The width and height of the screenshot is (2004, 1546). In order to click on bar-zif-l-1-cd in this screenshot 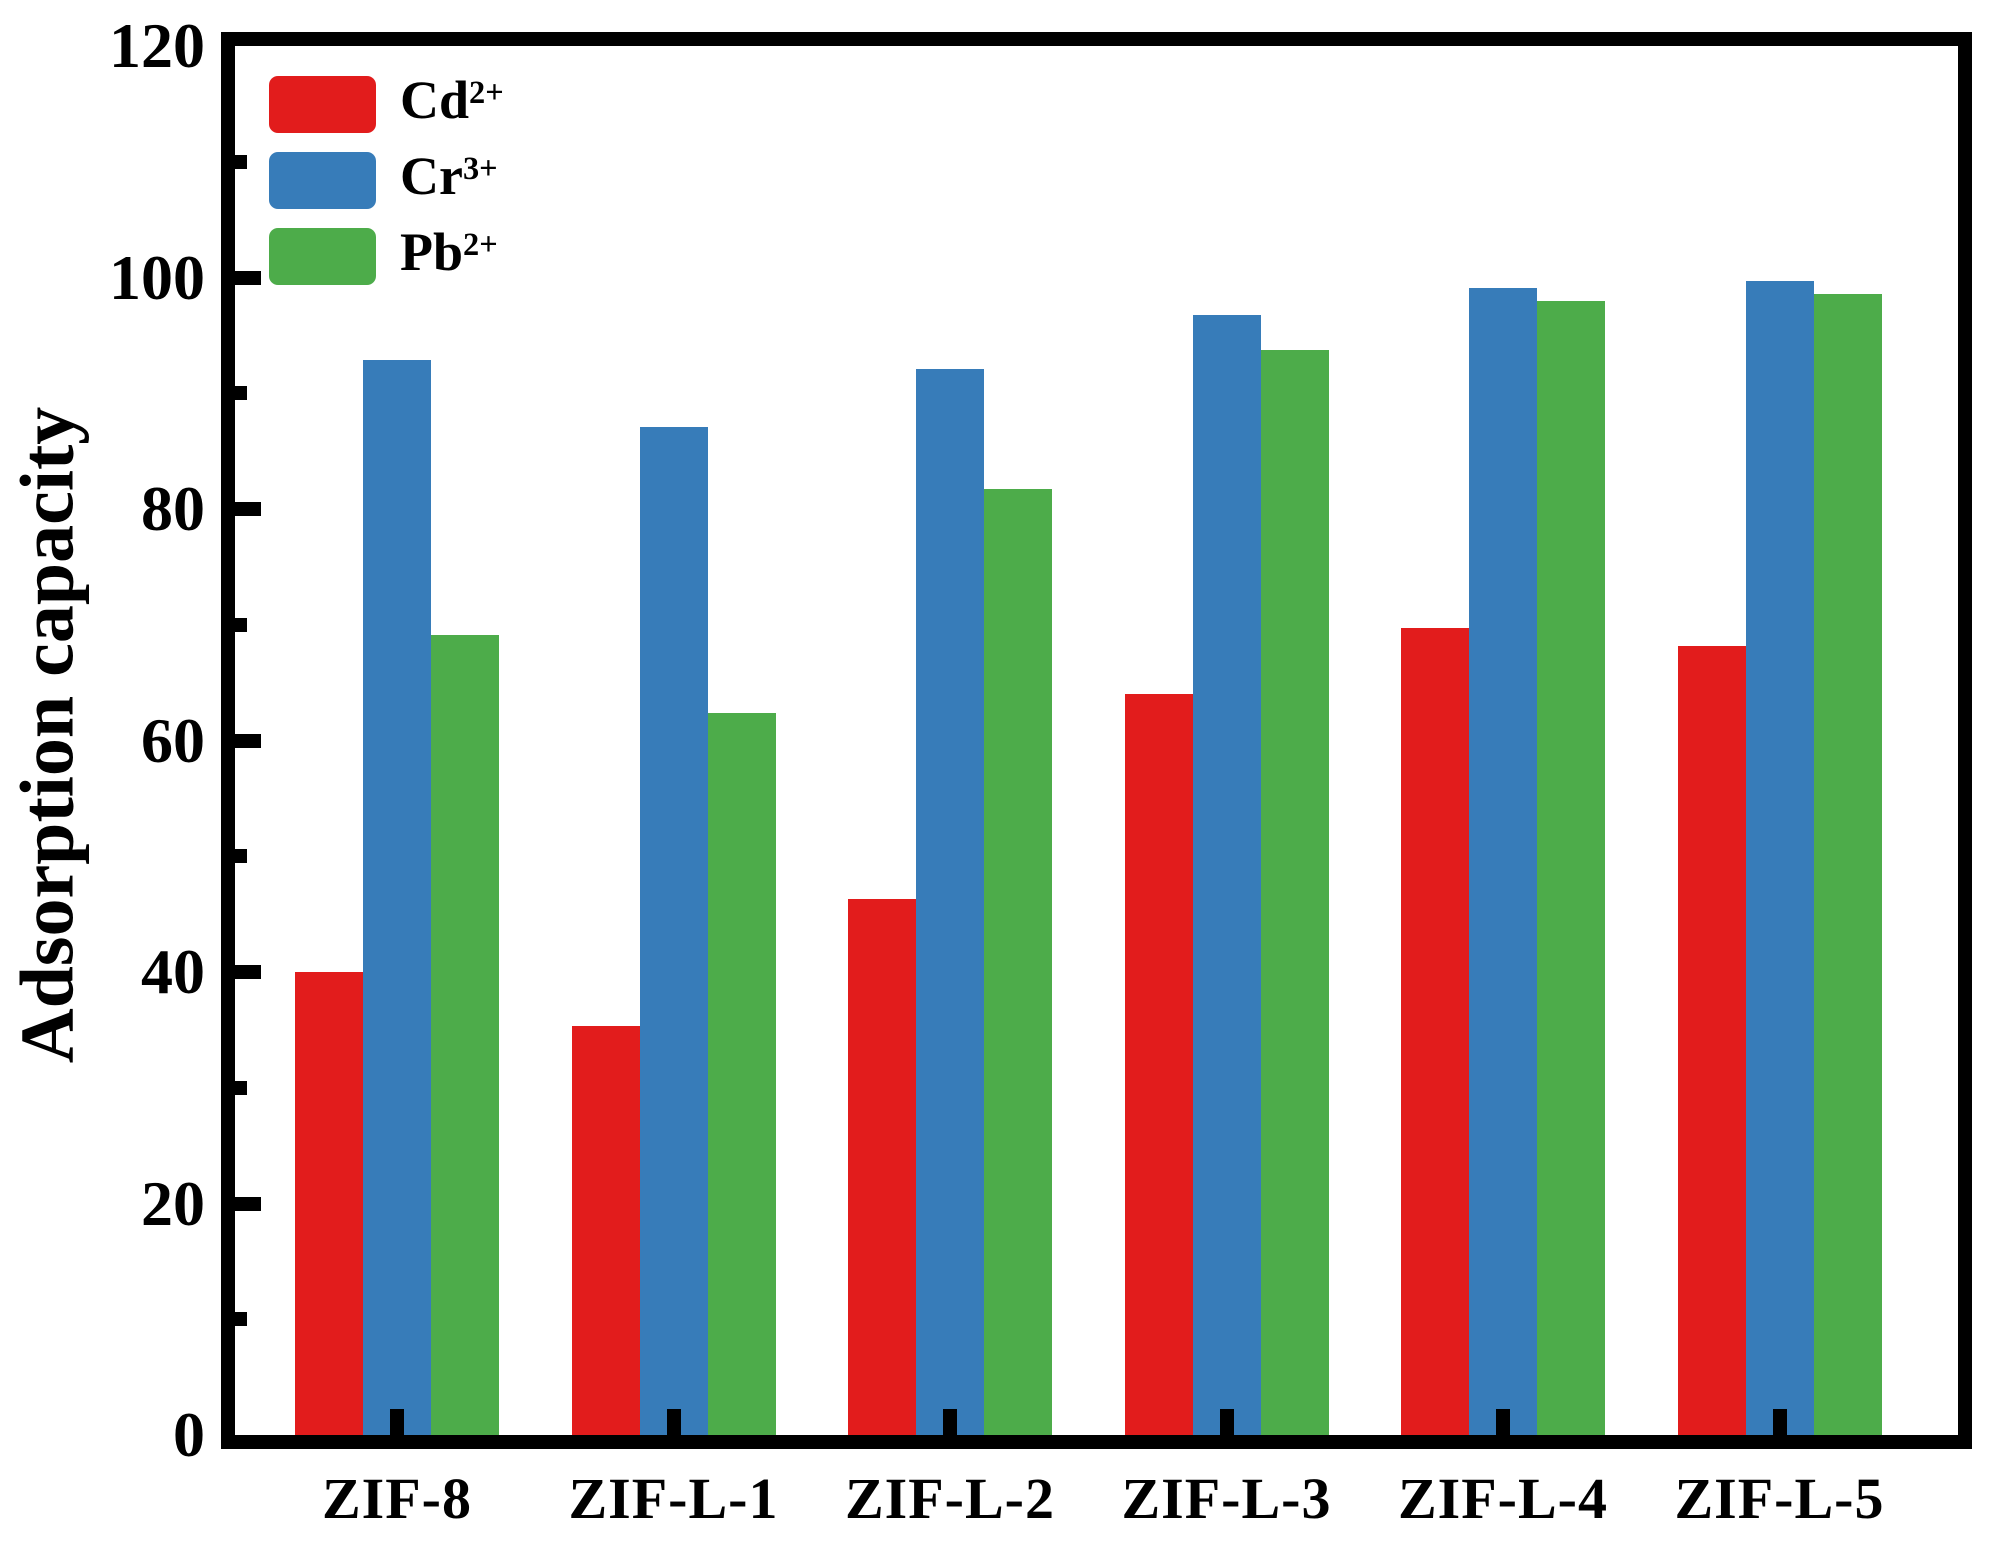, I will do `click(605, 1230)`.